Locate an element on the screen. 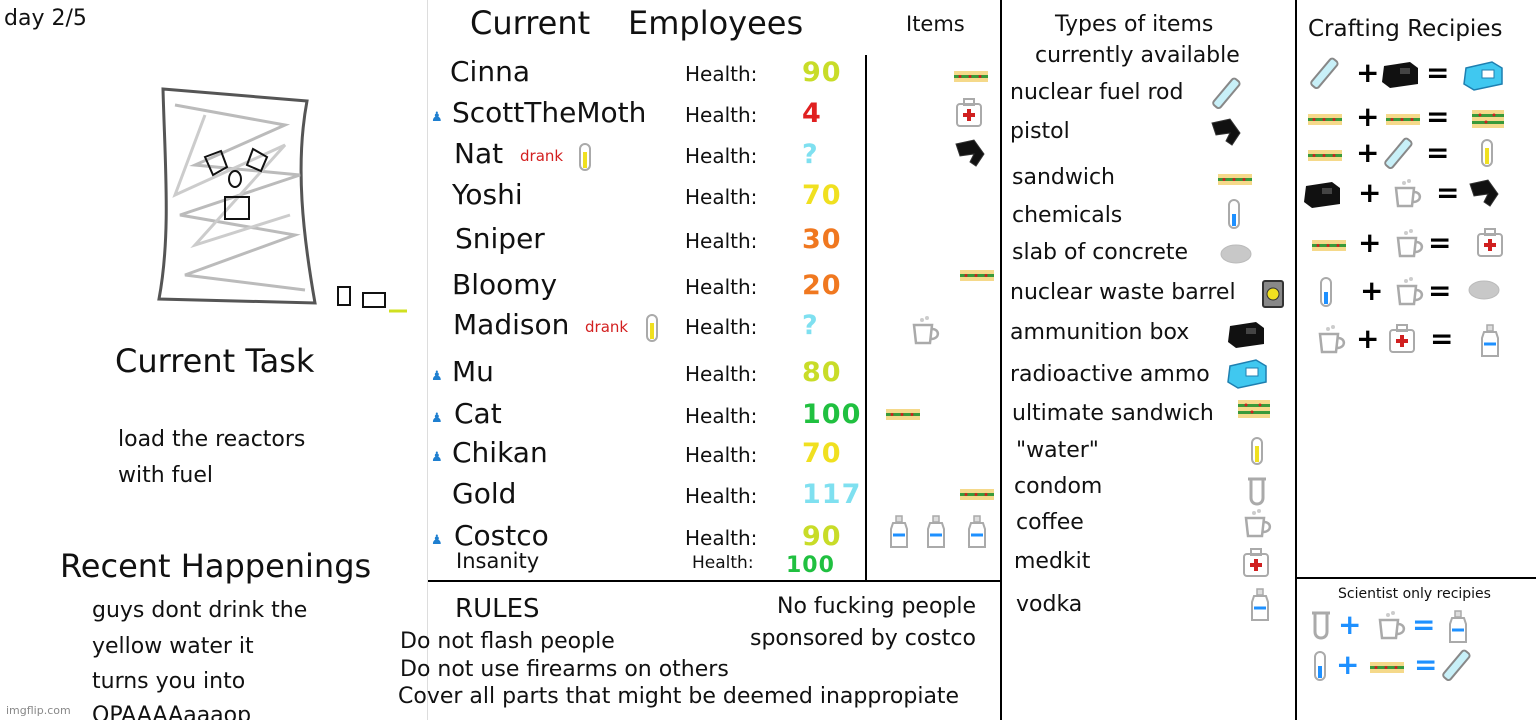  insanity-health-label: Health: is located at coordinates (723, 563).